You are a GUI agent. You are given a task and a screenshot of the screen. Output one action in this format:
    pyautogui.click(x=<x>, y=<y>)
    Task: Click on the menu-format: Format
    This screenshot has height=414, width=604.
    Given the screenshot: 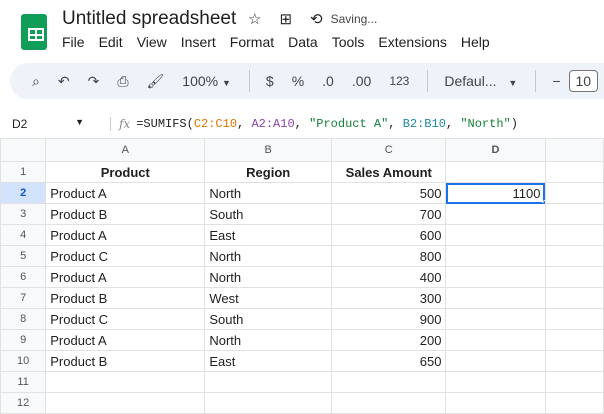 What is the action you would take?
    pyautogui.click(x=252, y=42)
    